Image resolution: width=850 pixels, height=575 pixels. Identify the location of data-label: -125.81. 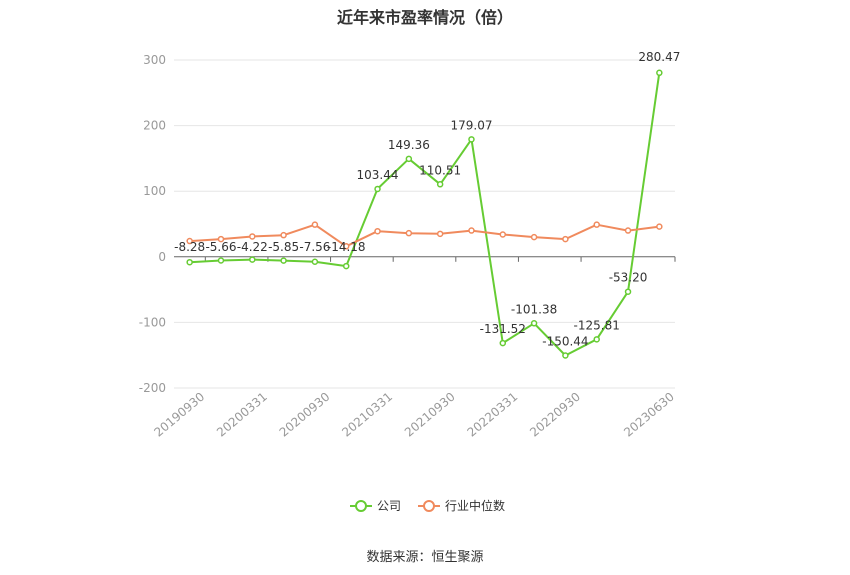
(597, 325).